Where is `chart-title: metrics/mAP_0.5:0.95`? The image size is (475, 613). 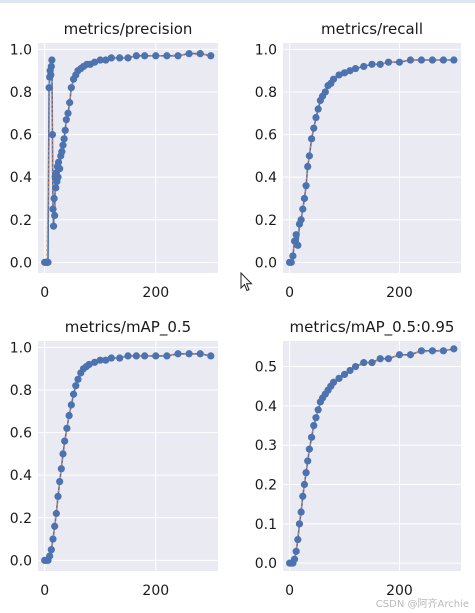
chart-title: metrics/mAP_0.5:0.95 is located at coordinates (372, 327).